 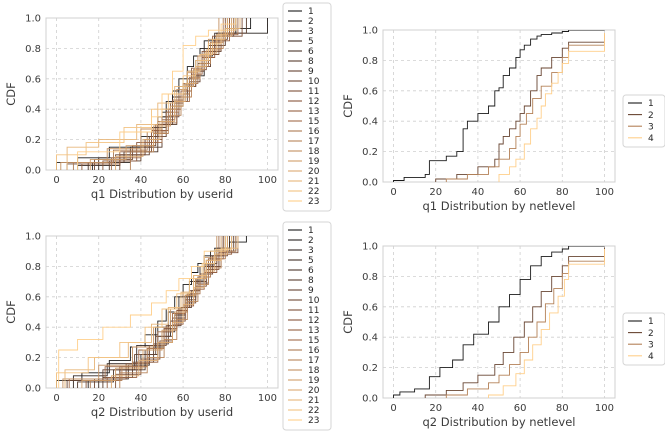 I want to click on x-axis-label: q1 Distribution by netlevel, so click(x=499, y=206).